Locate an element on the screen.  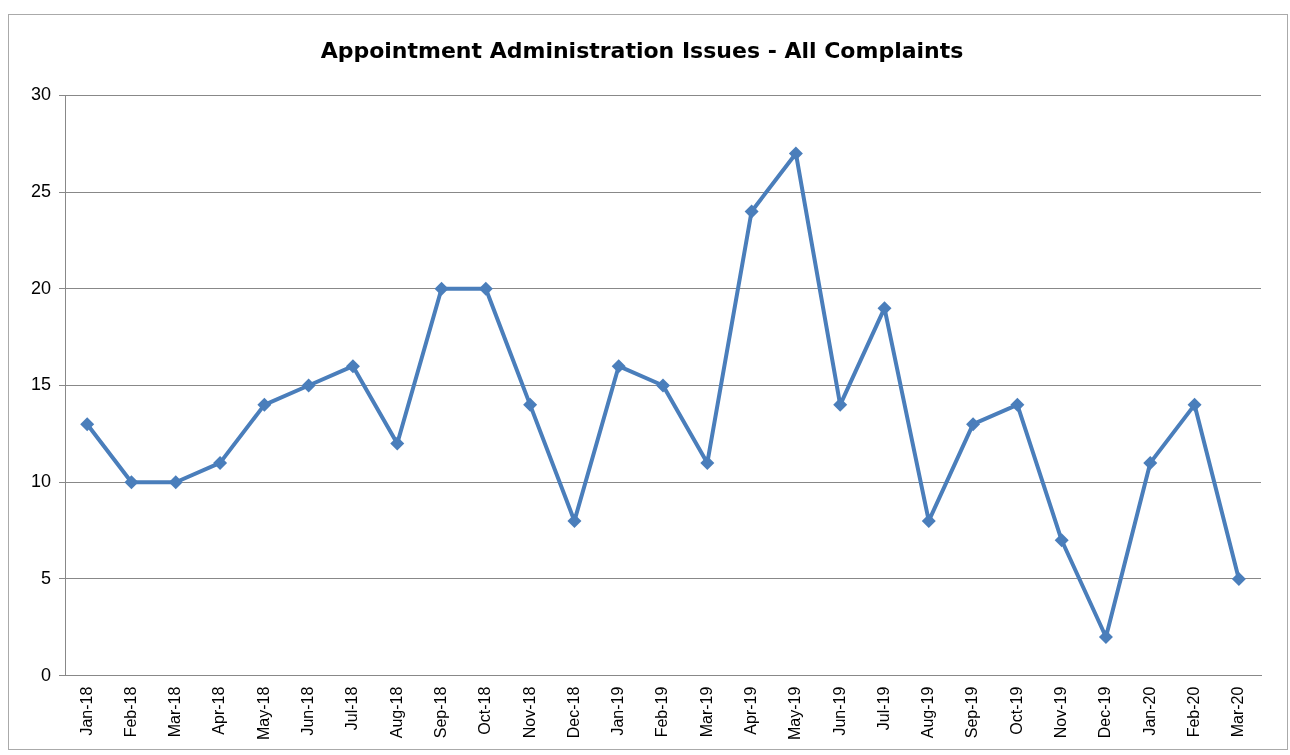
x-tick-label: Feb-19 is located at coordinates (662, 712).